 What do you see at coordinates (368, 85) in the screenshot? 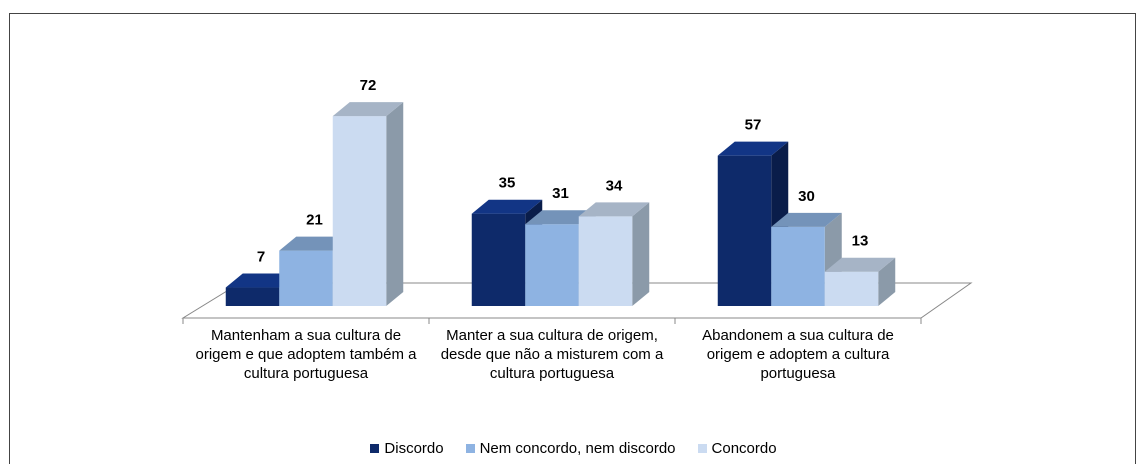
I see `data-label: 72` at bounding box center [368, 85].